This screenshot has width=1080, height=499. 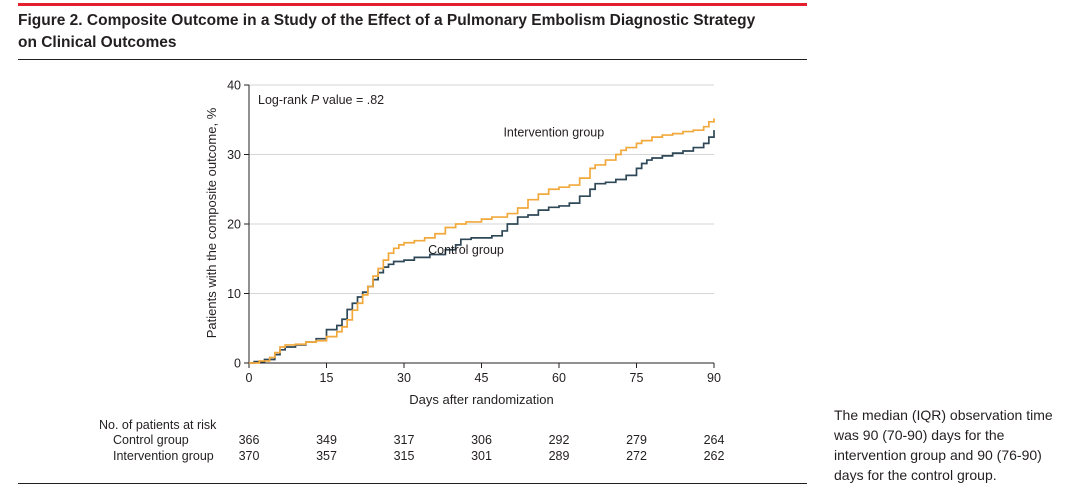 I want to click on risk-cell: 279, so click(x=636, y=440).